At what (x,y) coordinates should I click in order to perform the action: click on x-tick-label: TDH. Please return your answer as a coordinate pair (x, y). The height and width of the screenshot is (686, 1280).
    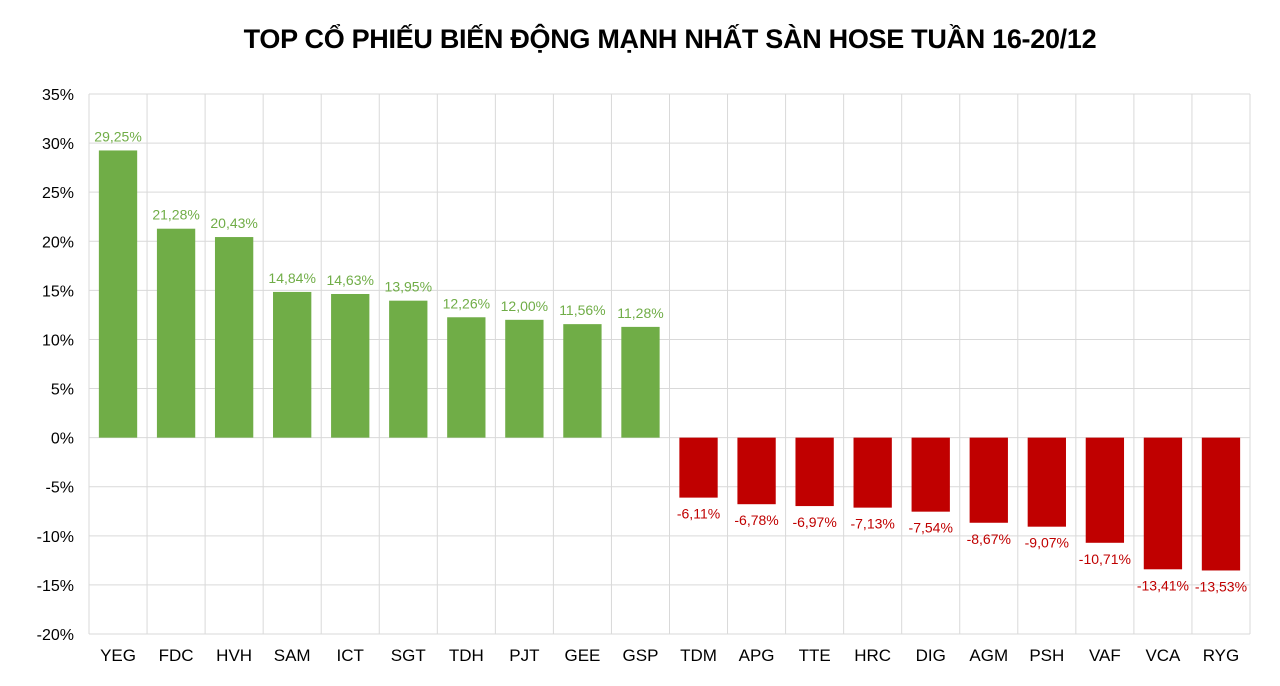
    Looking at the image, I should click on (466, 655).